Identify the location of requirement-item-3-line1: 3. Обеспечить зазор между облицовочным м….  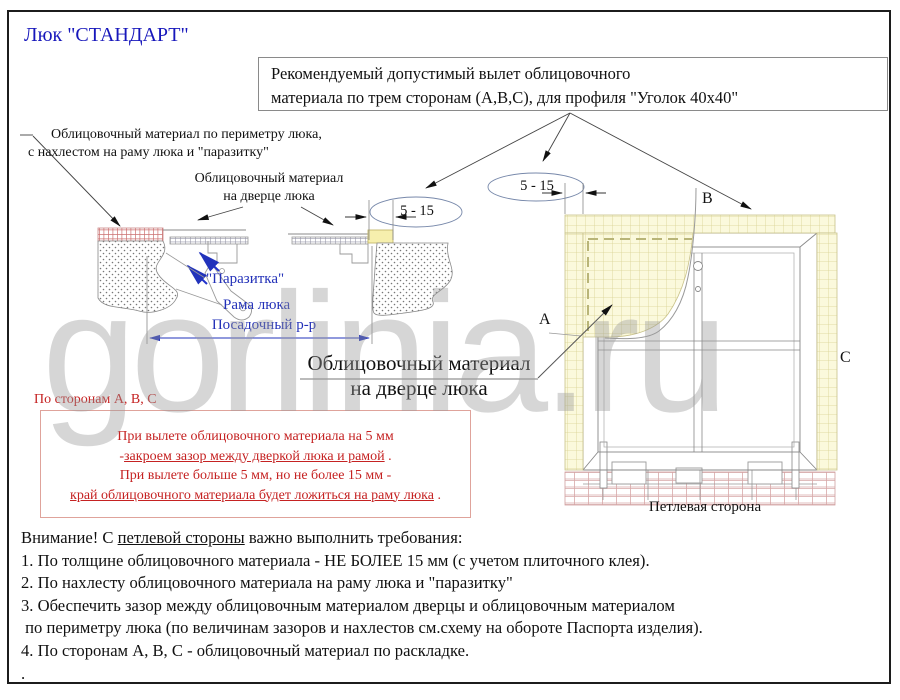
(348, 605).